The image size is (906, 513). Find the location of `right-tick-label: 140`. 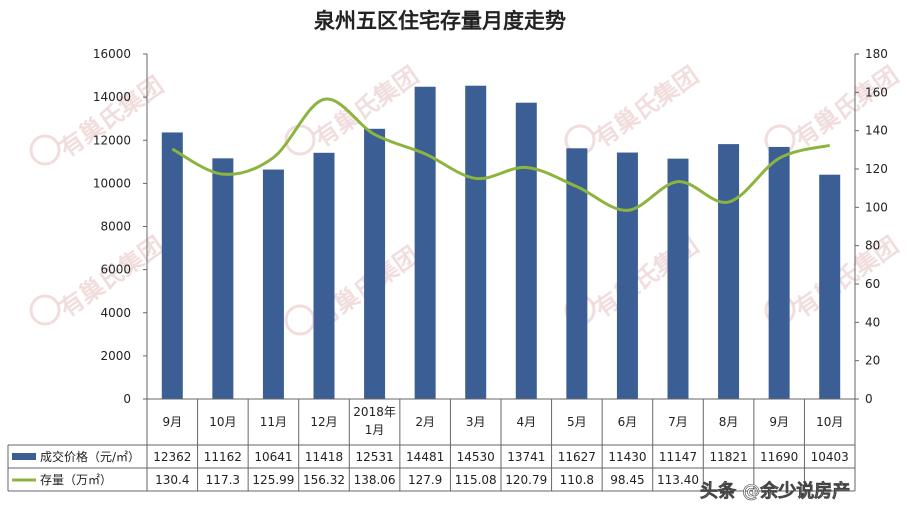

right-tick-label: 140 is located at coordinates (876, 131).